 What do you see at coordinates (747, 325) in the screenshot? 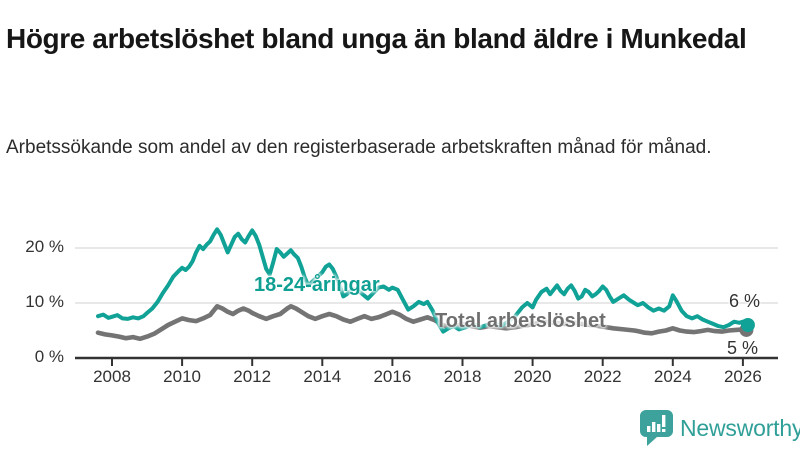
I see `end-dot-young` at bounding box center [747, 325].